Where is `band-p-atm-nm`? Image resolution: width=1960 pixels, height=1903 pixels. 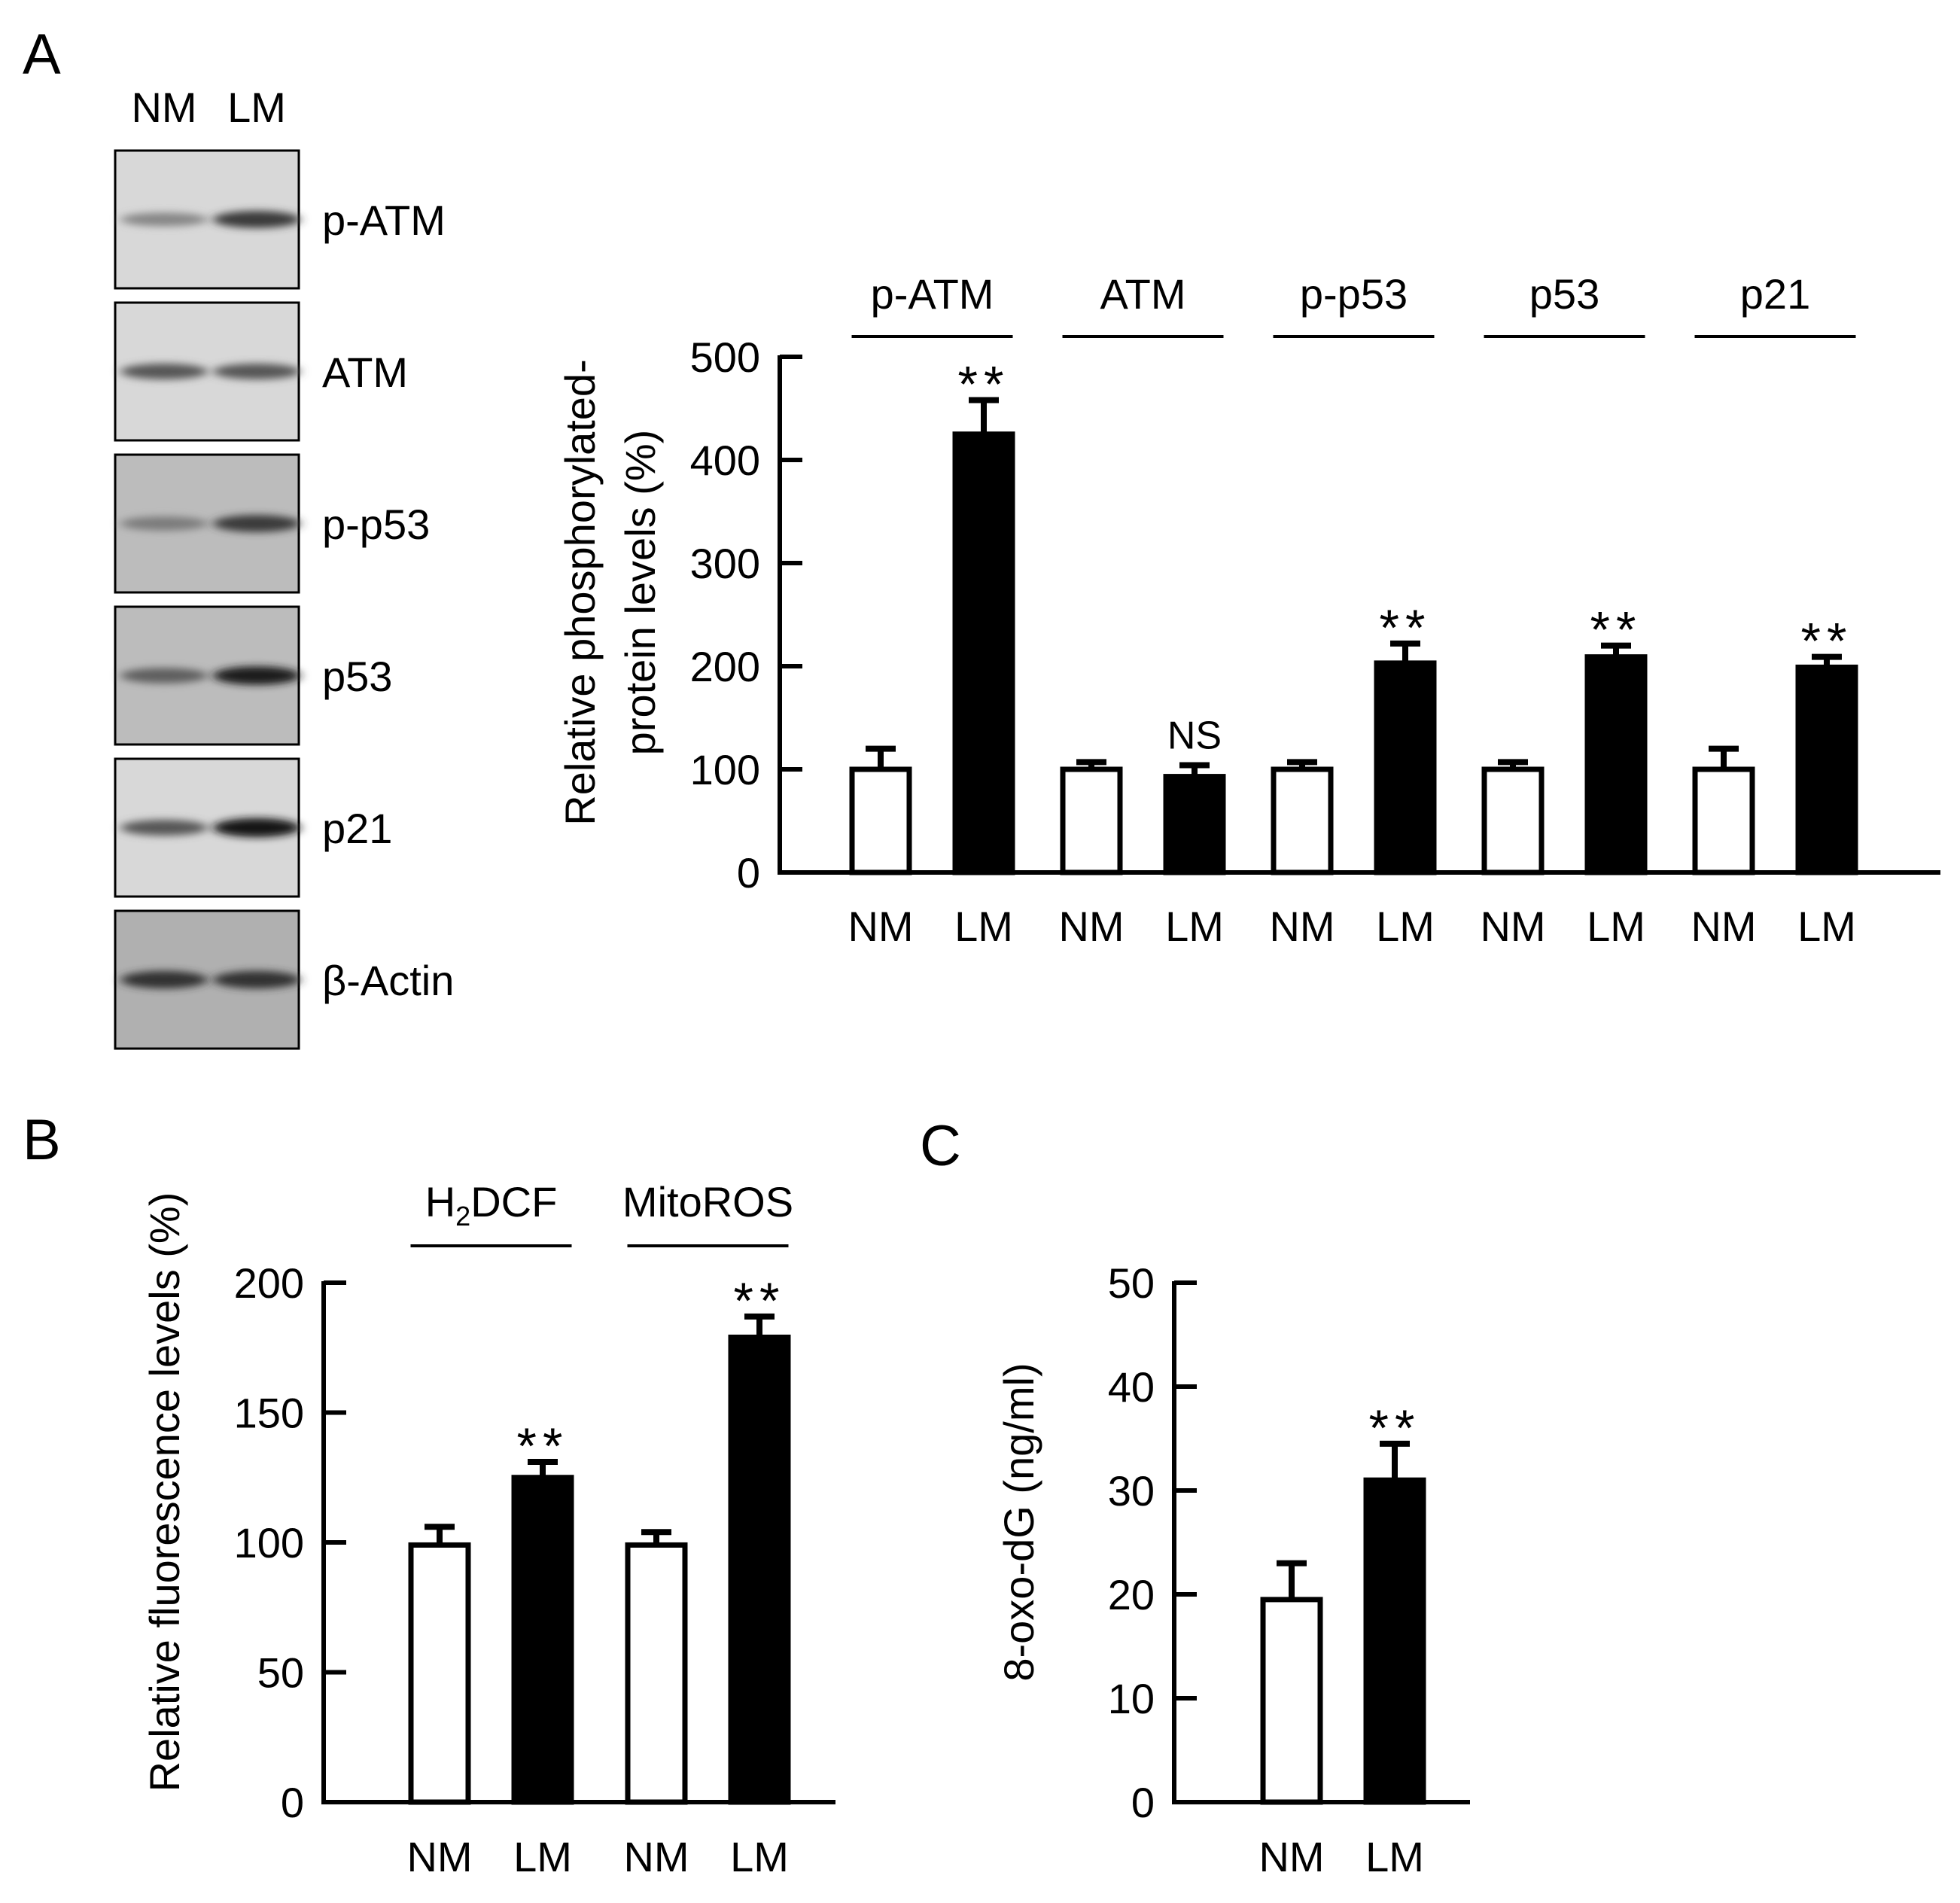 band-p-atm-nm is located at coordinates (164, 219).